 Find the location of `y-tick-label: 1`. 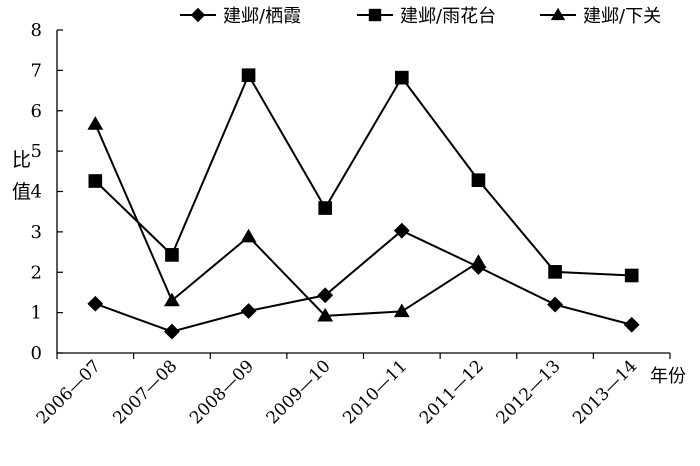

y-tick-label: 1 is located at coordinates (36, 313).